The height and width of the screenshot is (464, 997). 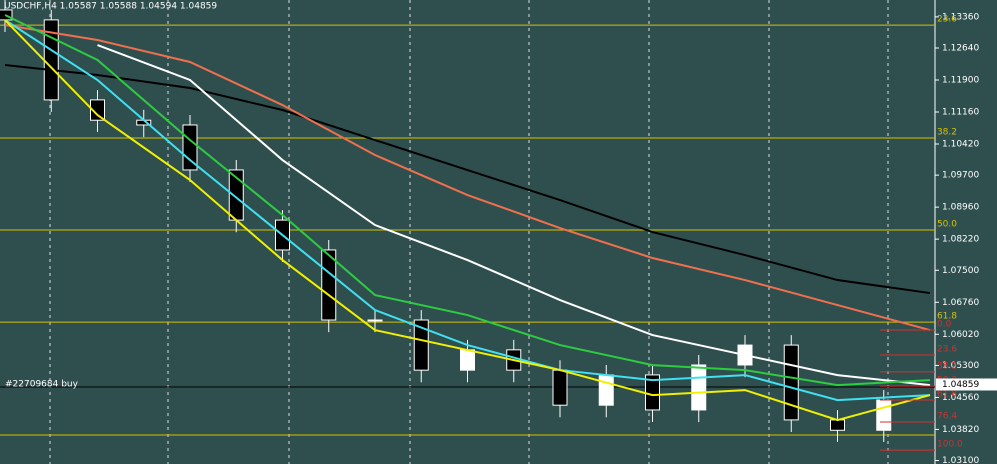 I want to click on y-tick-label: 1.03100, so click(x=960, y=460).